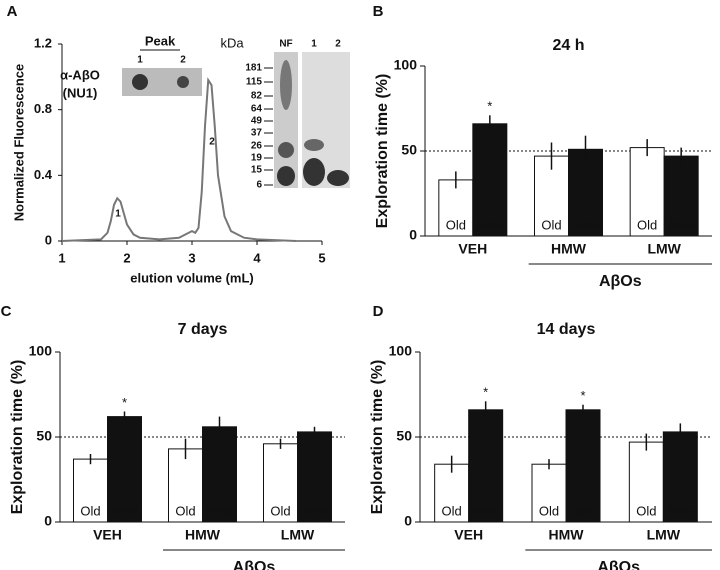 The height and width of the screenshot is (570, 720). Describe the element at coordinates (18, 143) in the screenshot. I see `y-axis-label: Normalized Fluorescence` at that location.